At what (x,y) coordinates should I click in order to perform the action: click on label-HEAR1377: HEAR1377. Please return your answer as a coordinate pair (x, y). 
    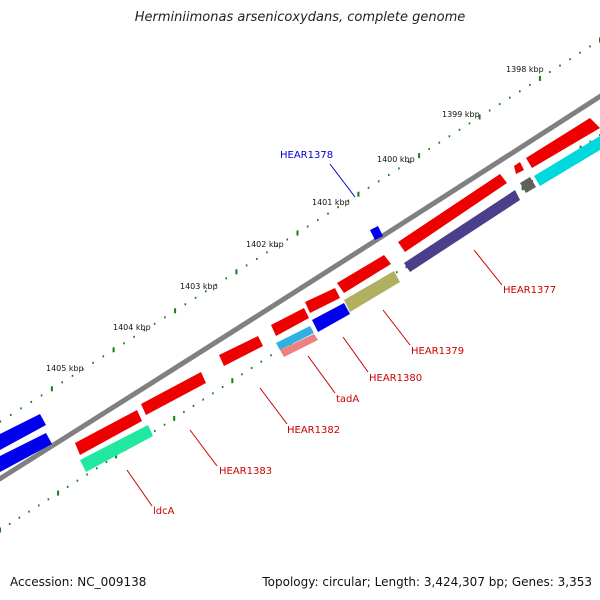
    Looking at the image, I should click on (529, 290).